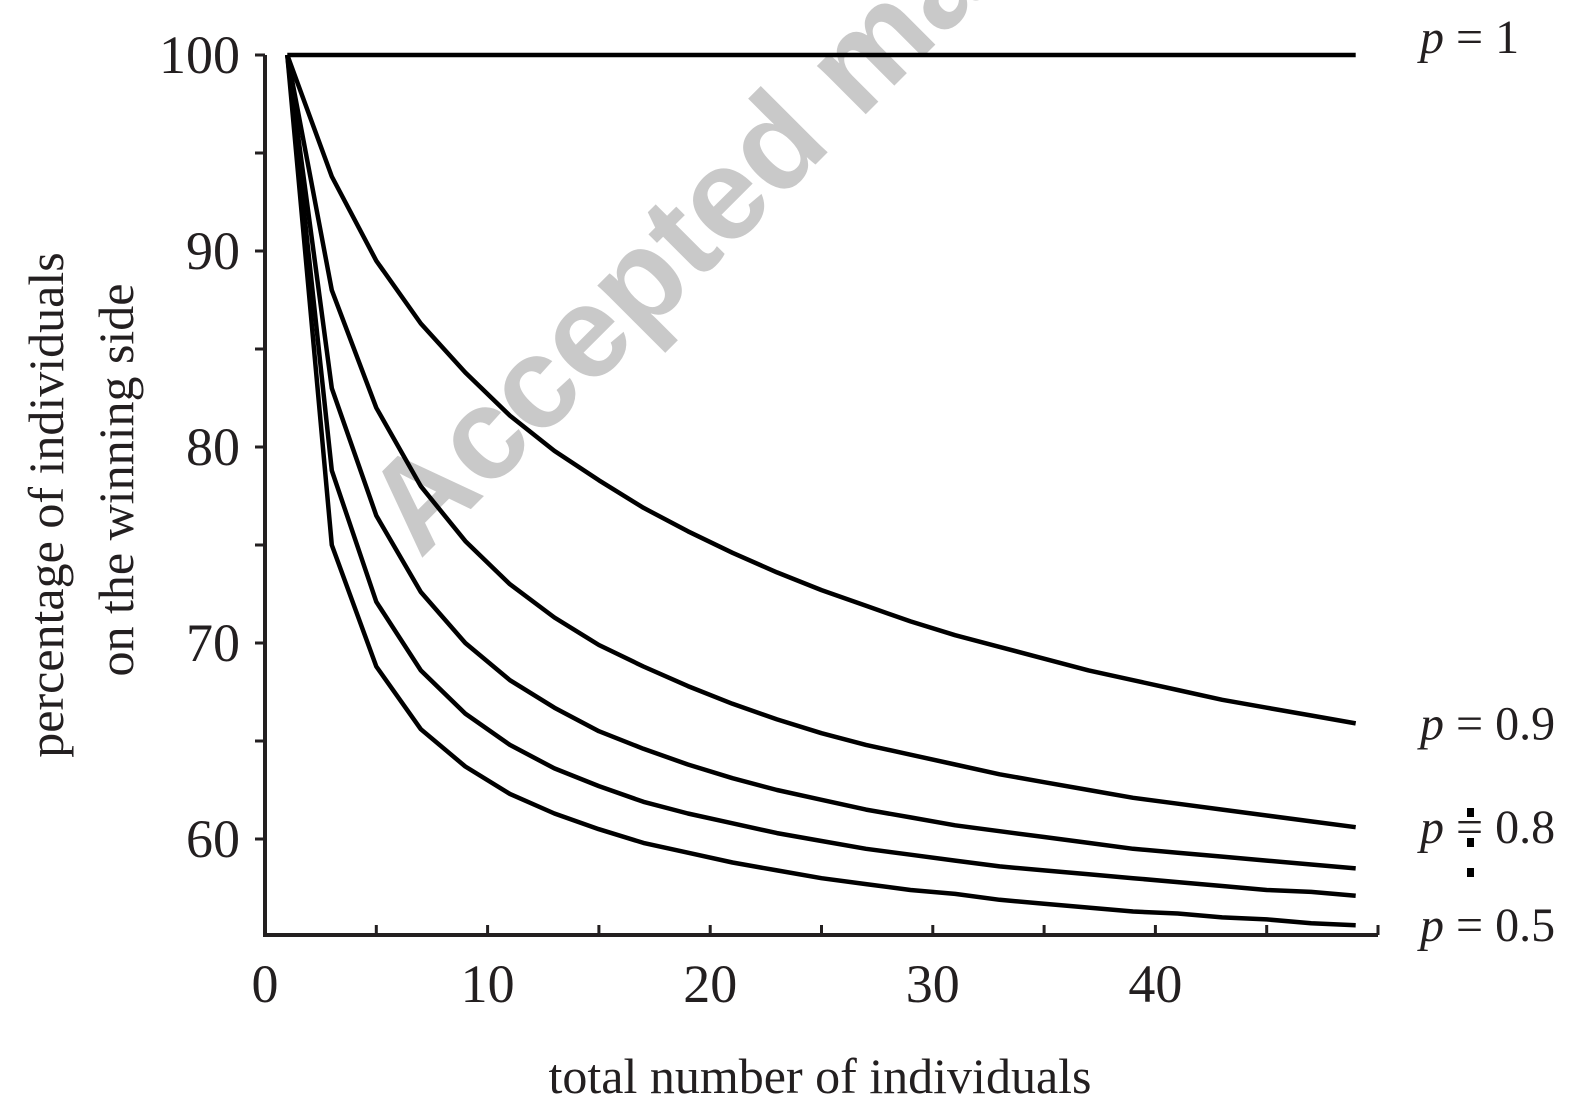 This screenshot has height=1114, width=1590. What do you see at coordinates (1468, 37) in the screenshot?
I see `series-label-0: p = 1` at bounding box center [1468, 37].